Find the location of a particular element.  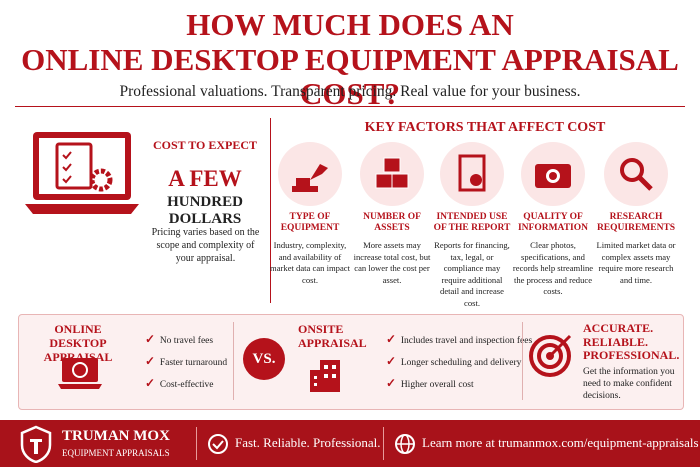

cost-heading: COST TO EXPECT is located at coordinates (205, 145).